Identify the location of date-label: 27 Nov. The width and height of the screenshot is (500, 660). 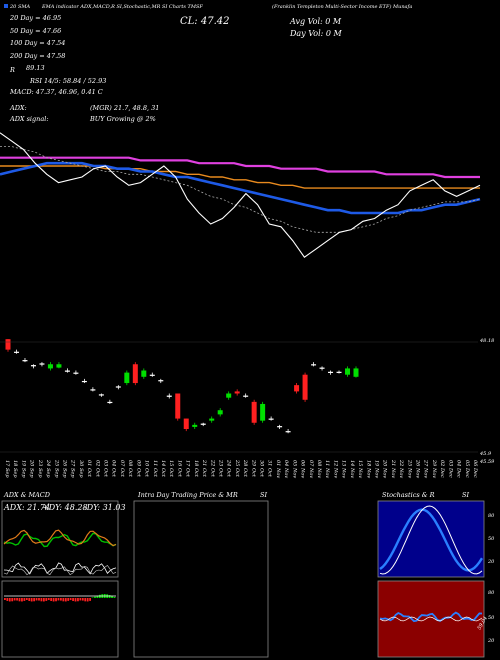
(426, 468).